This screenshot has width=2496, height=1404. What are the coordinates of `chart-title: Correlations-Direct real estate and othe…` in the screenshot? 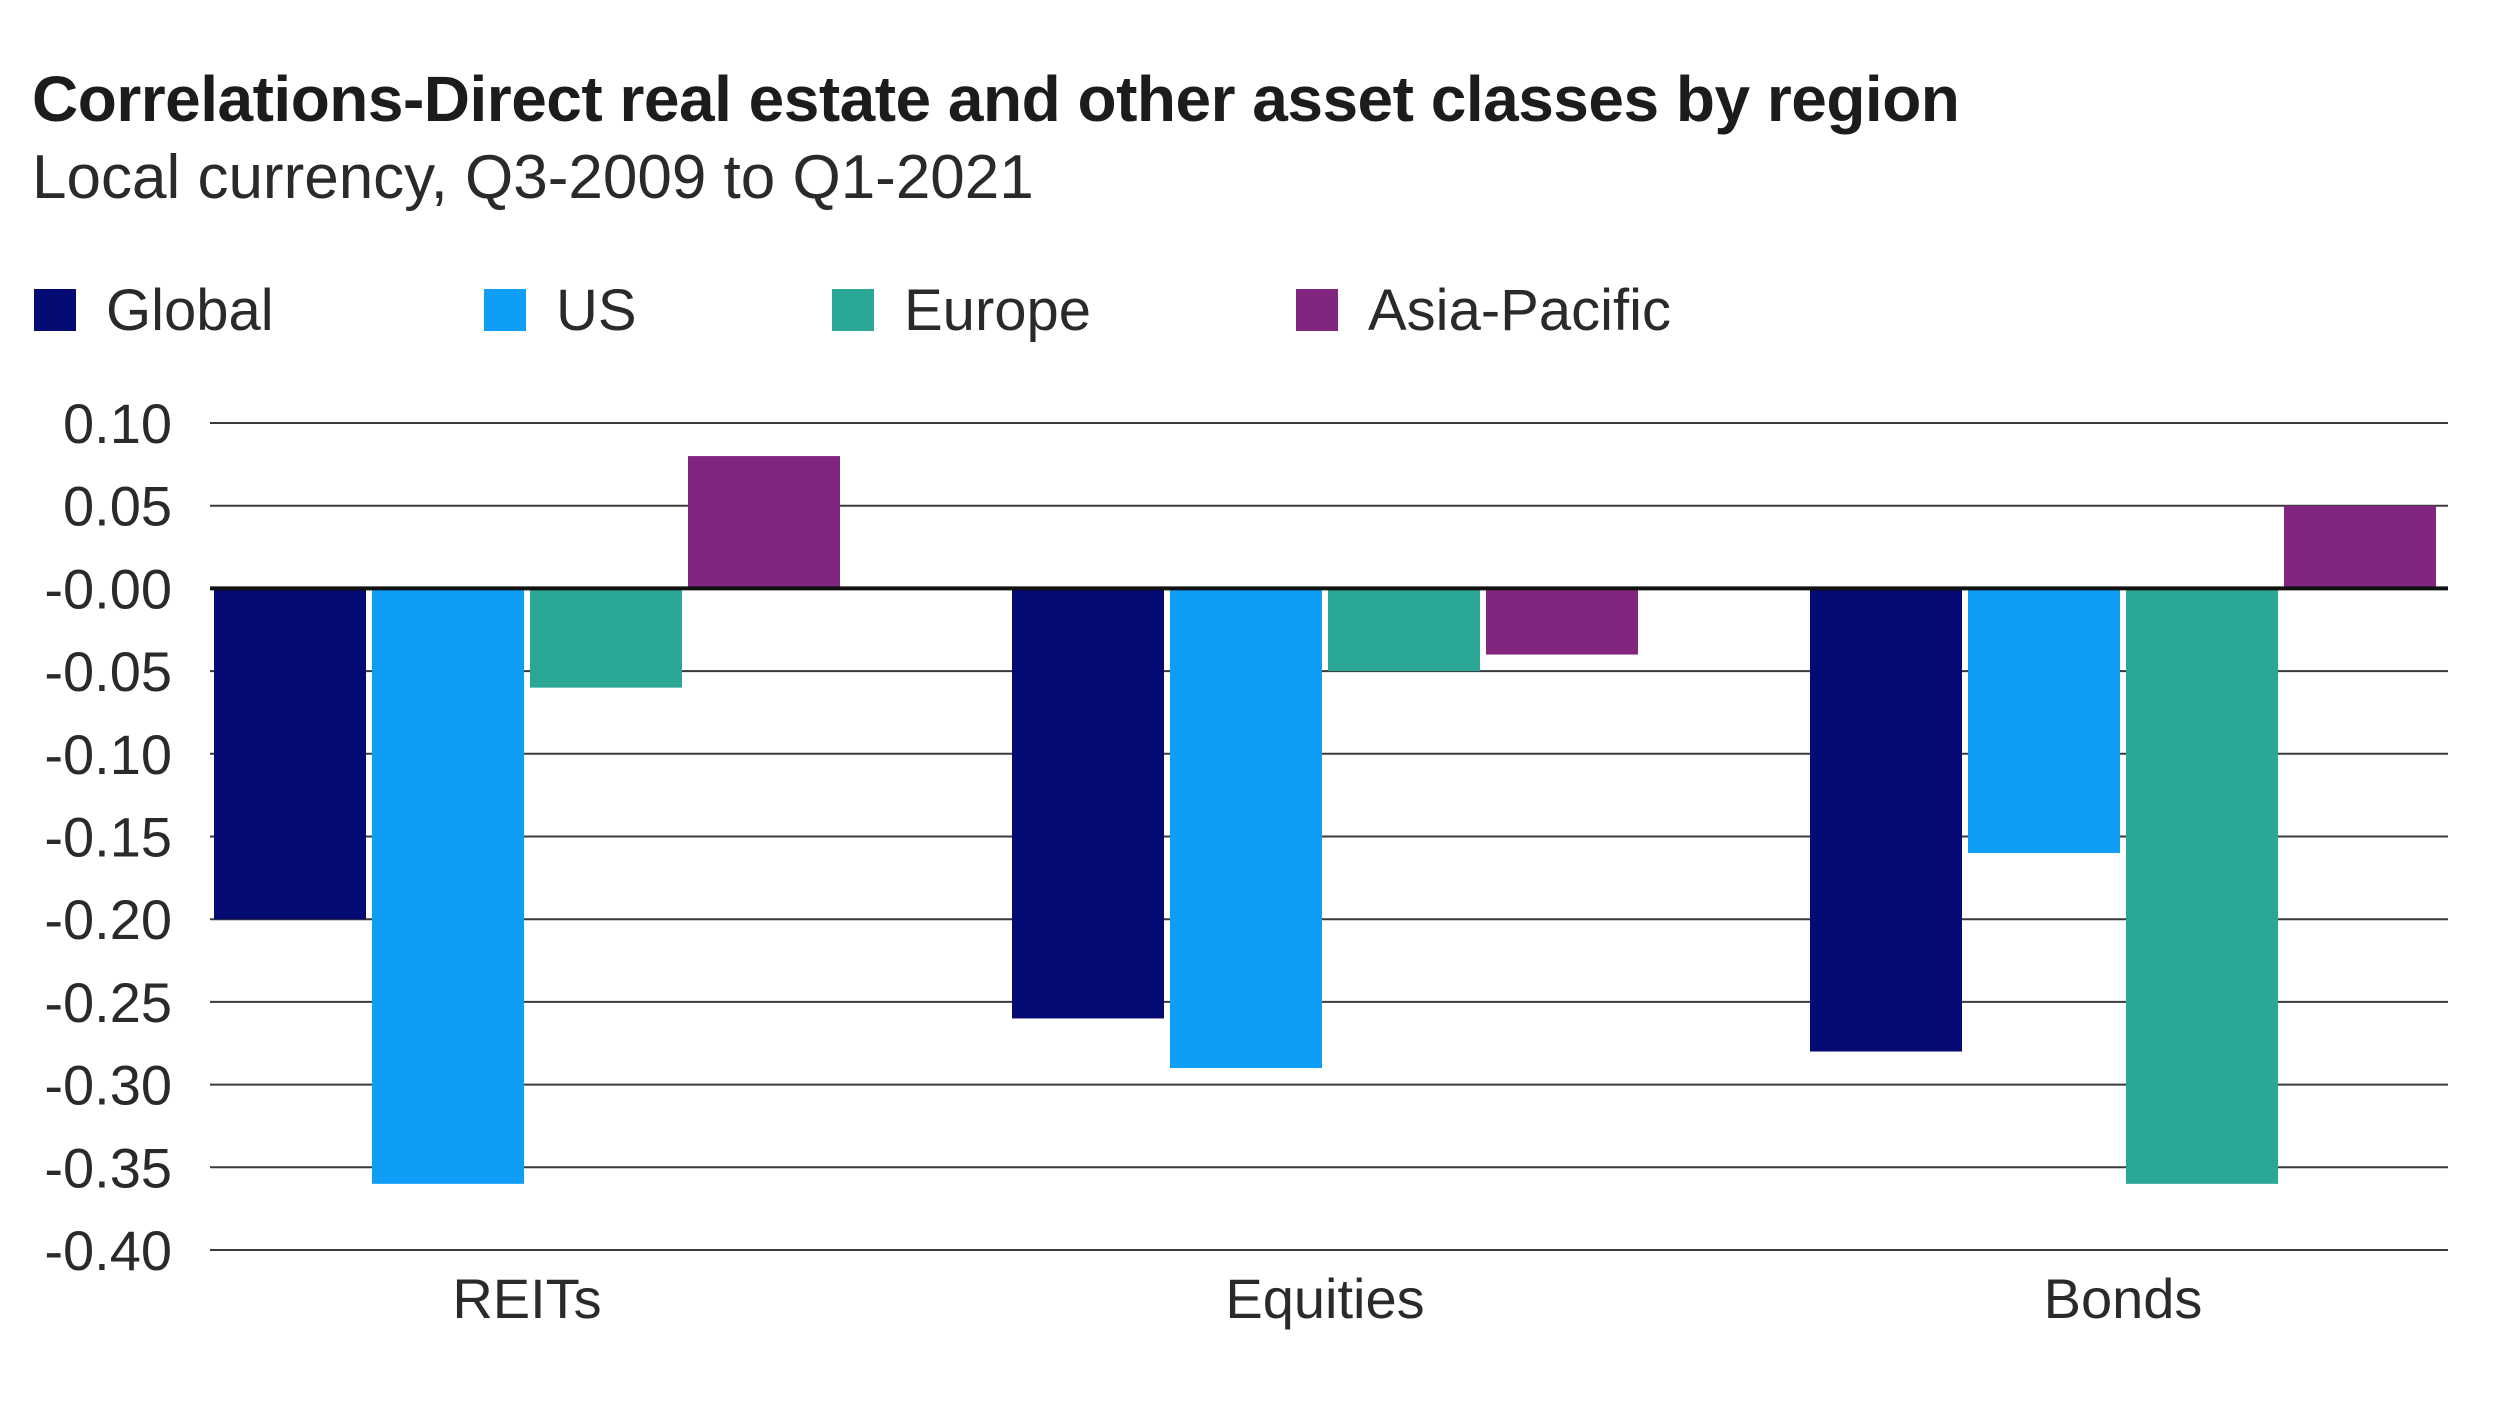 It's located at (996, 99).